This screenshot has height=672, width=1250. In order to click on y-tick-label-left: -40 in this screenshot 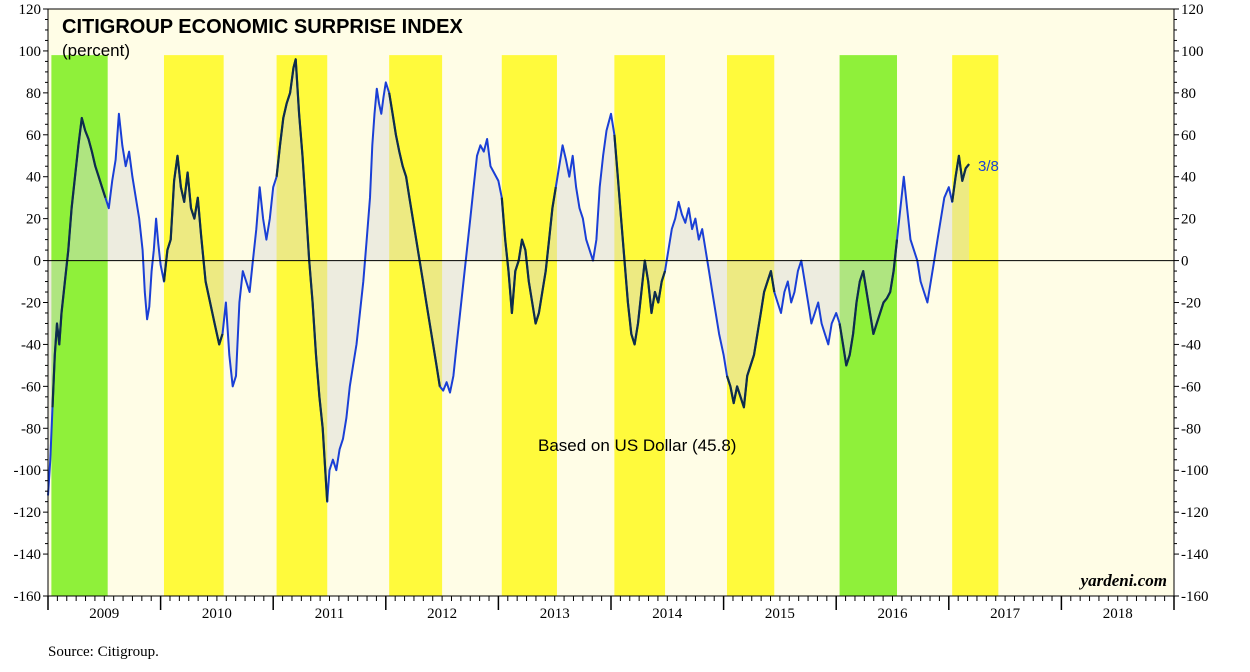, I will do `click(31, 345)`.